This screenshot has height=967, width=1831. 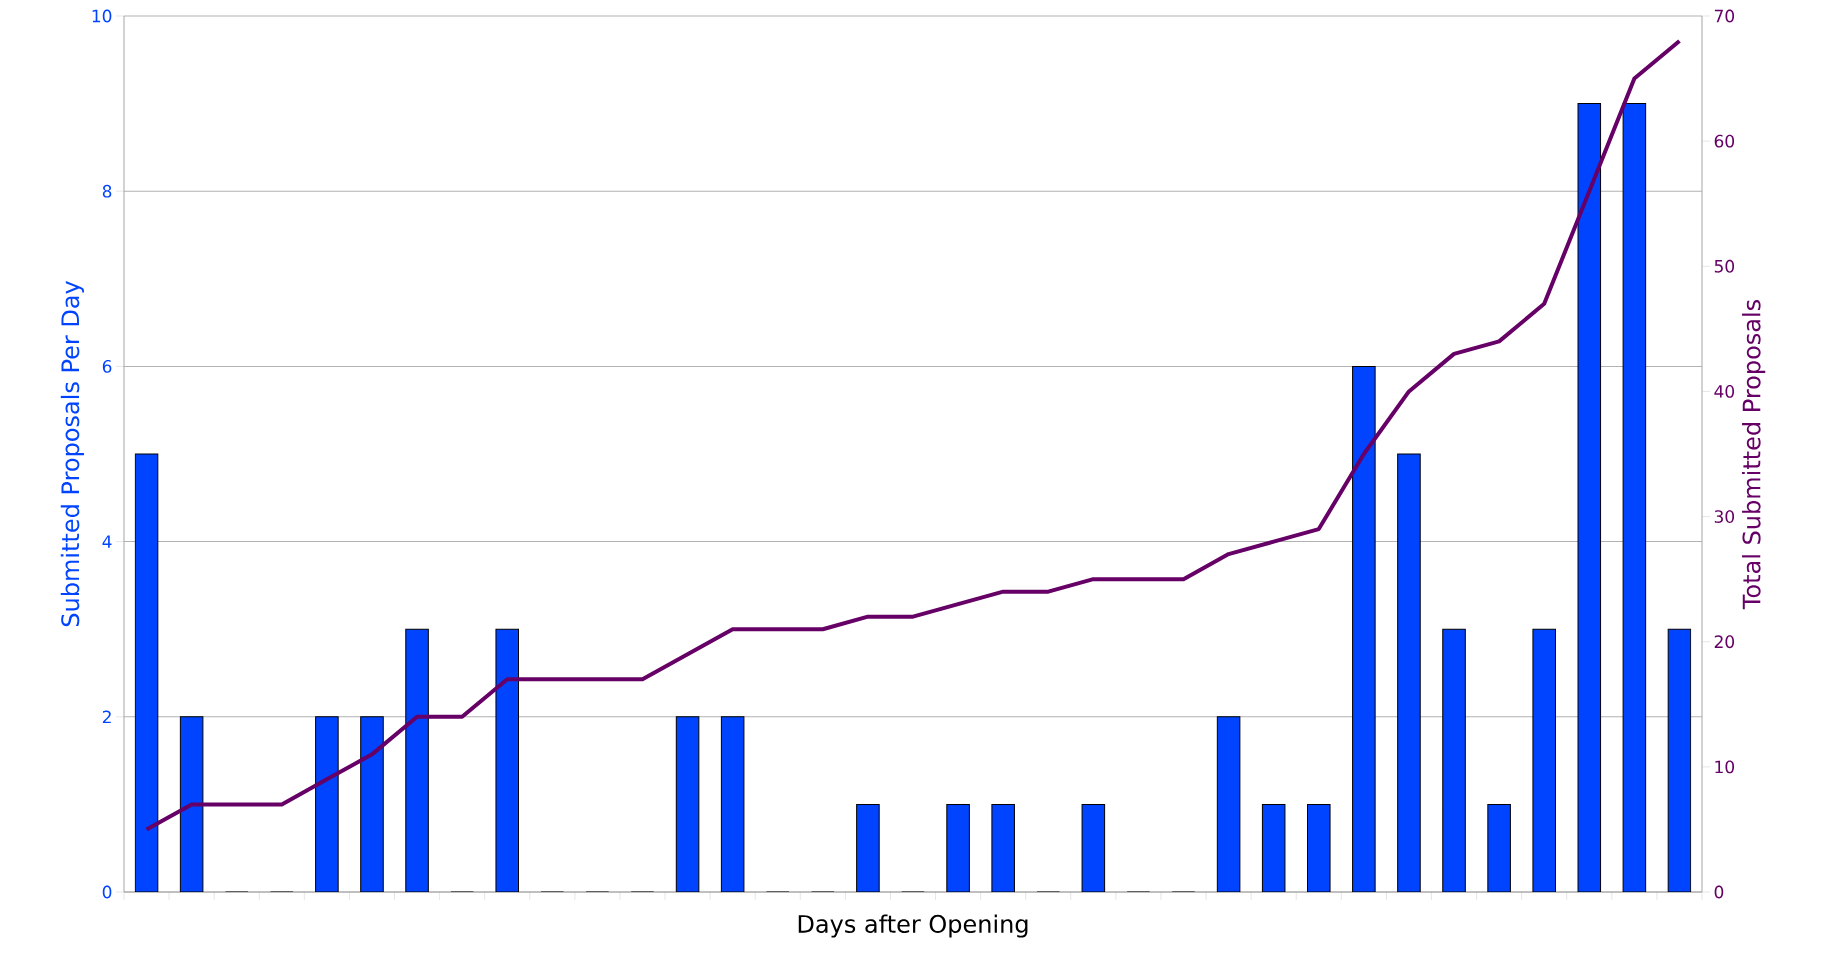 What do you see at coordinates (913, 926) in the screenshot?
I see `x-axis-title: Days after Opening` at bounding box center [913, 926].